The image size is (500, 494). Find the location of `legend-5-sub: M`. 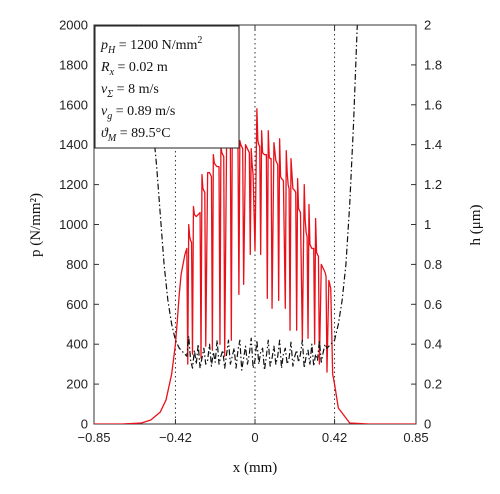

legend-5-sub: M is located at coordinates (112, 138).